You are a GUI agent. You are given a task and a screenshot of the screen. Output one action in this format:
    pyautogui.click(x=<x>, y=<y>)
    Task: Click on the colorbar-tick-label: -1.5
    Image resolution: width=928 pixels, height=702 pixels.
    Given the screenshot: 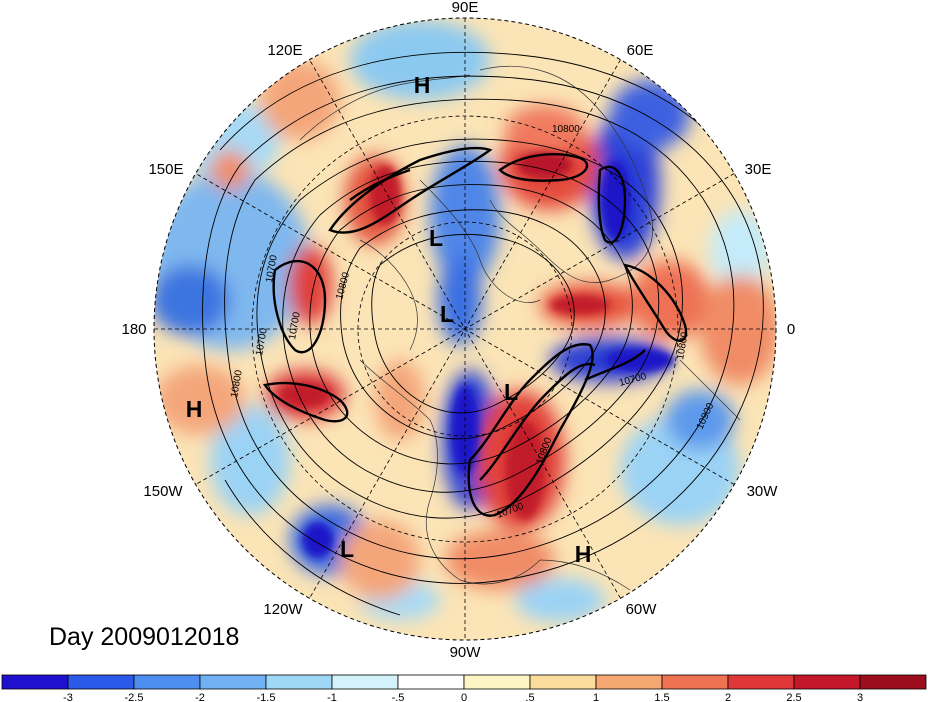 What is the action you would take?
    pyautogui.click(x=266, y=697)
    